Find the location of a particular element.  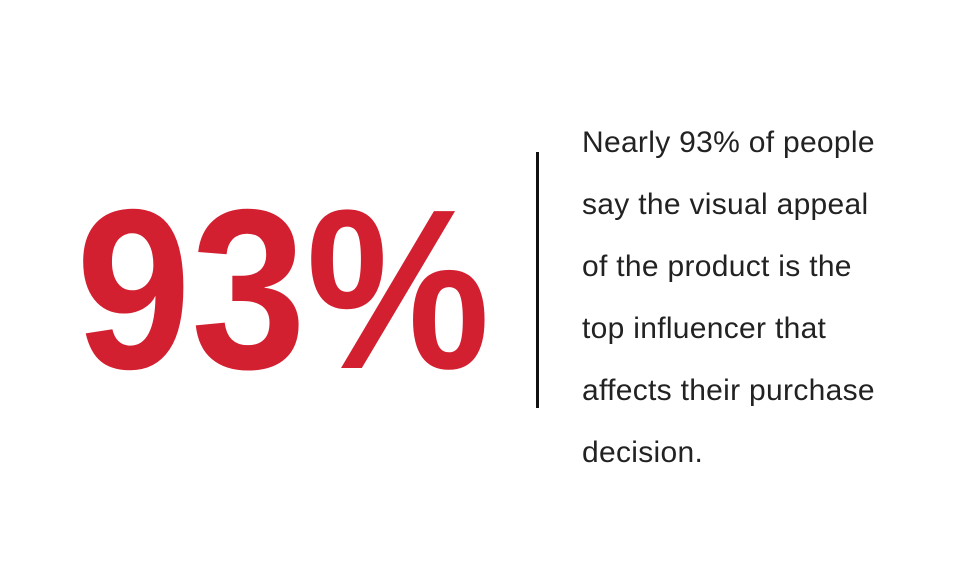

description-line: of the product is the is located at coordinates (717, 266).